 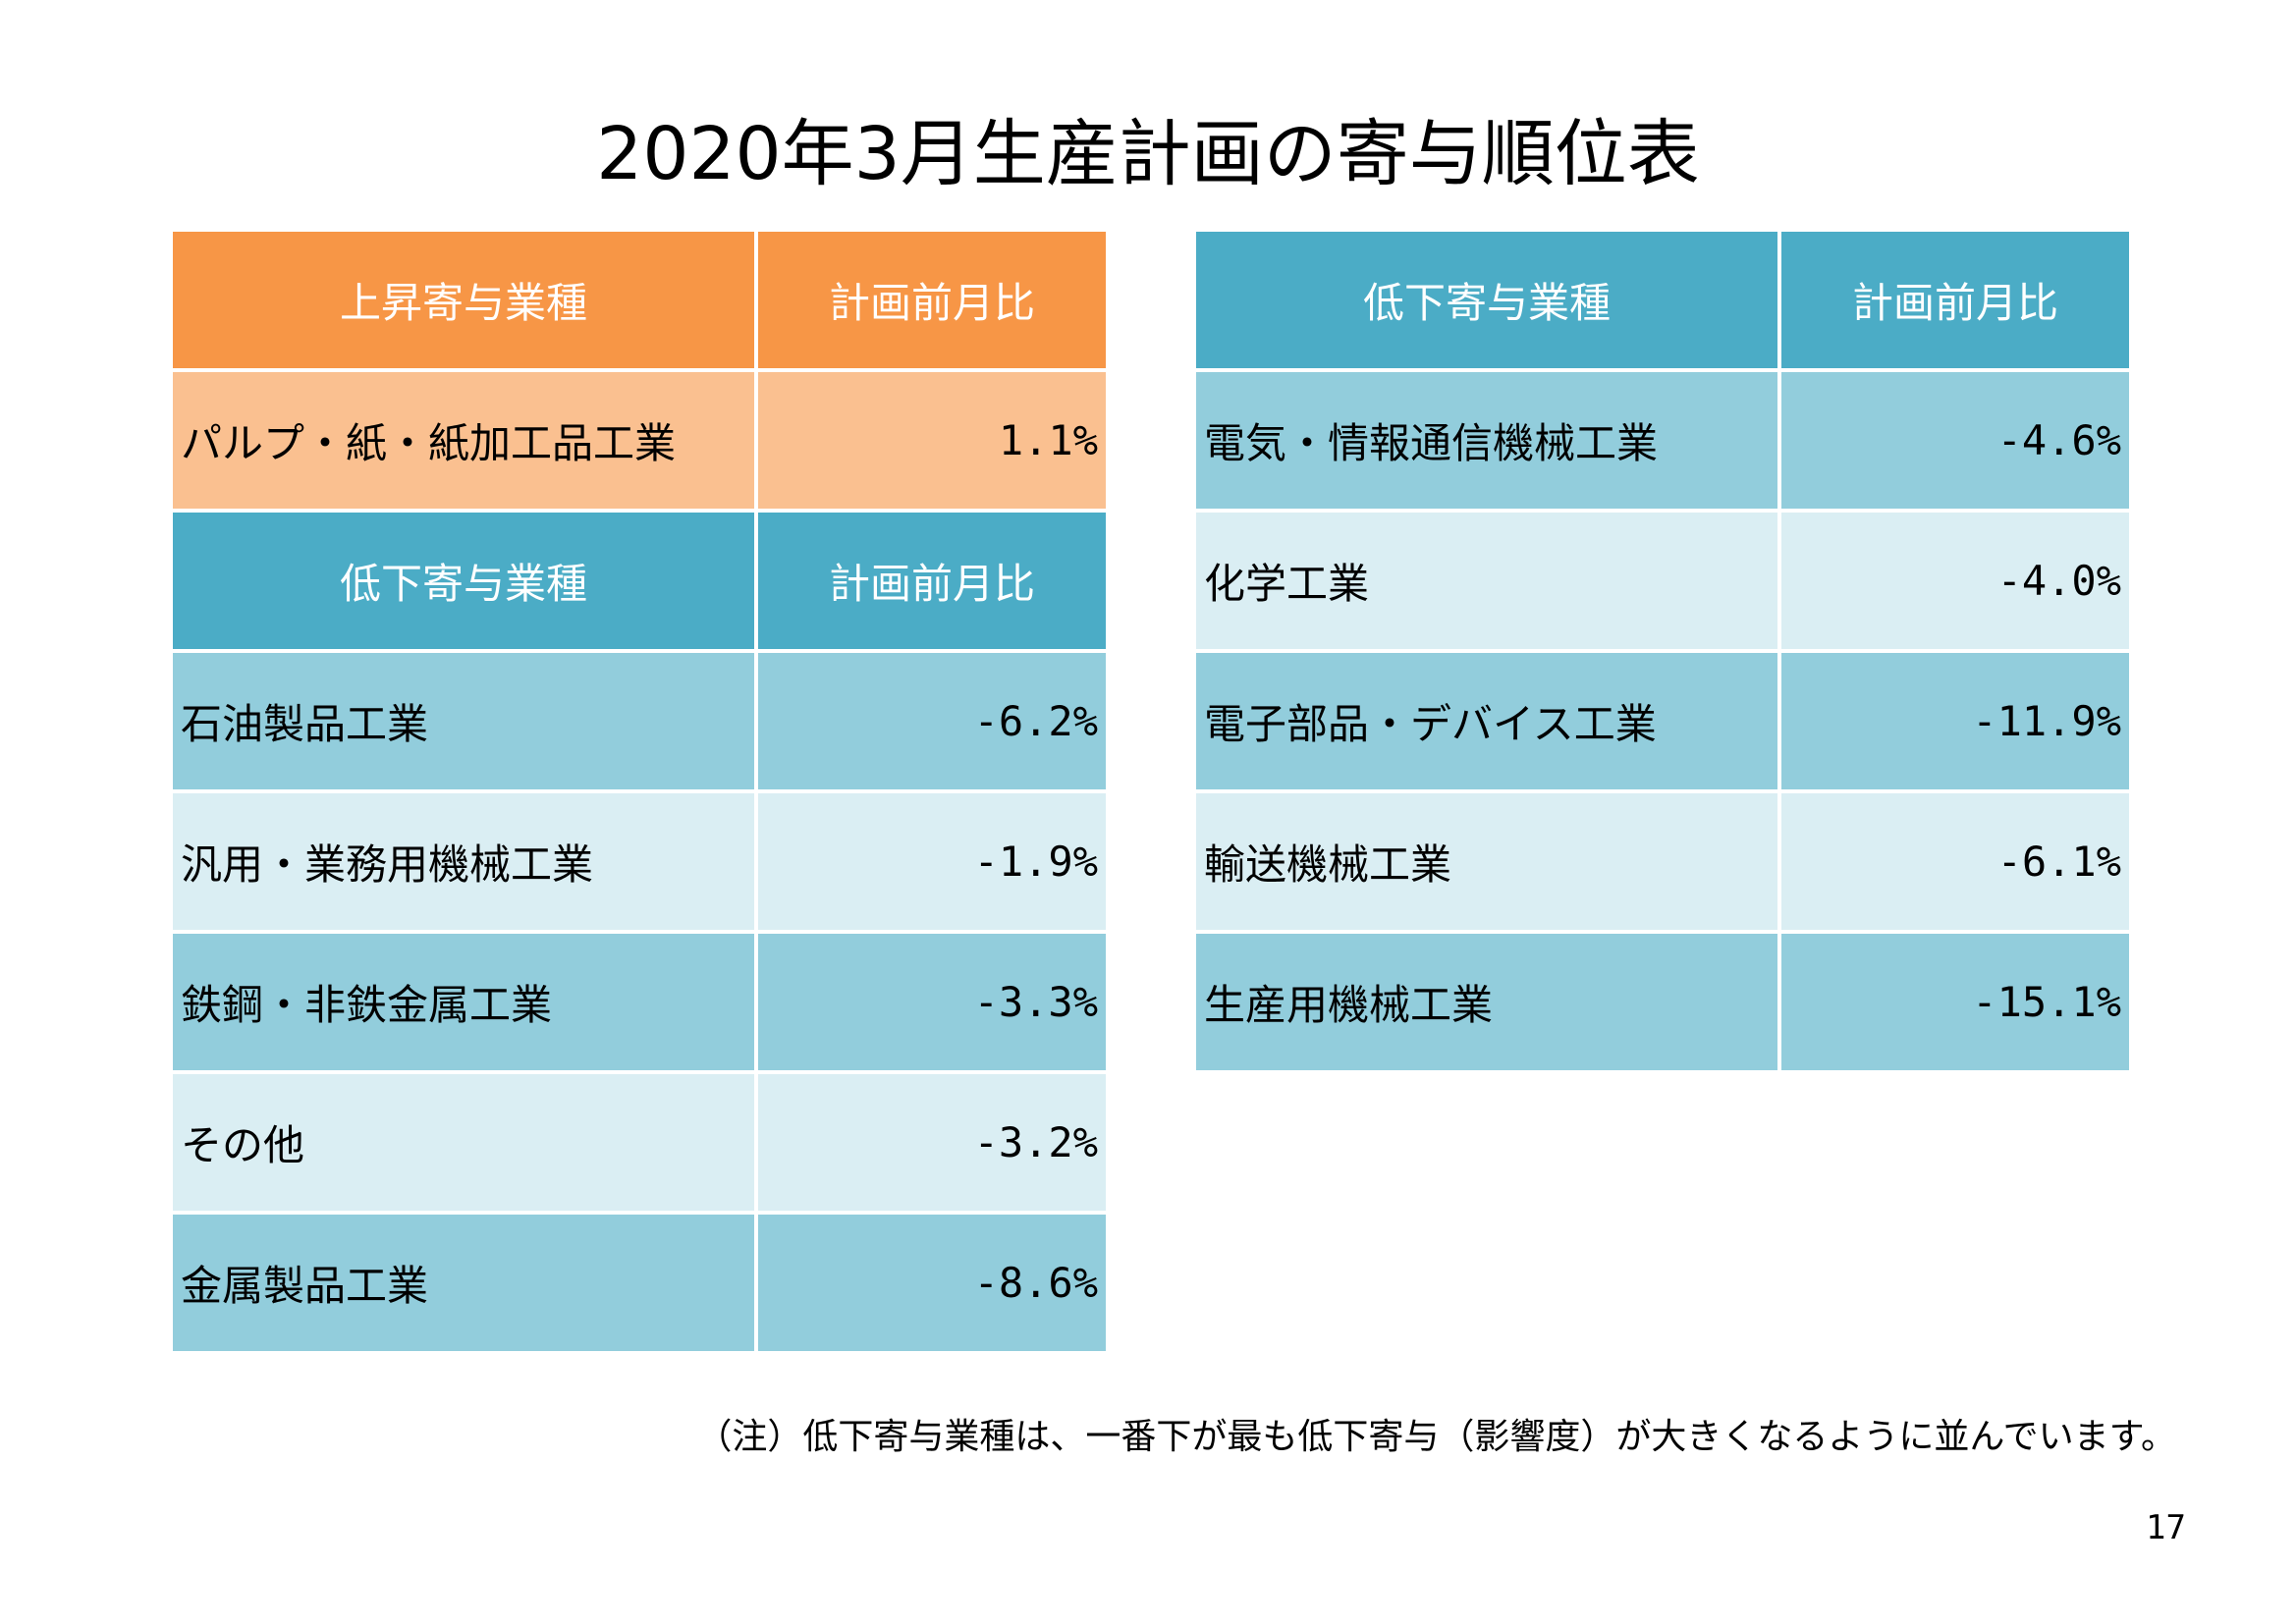 What do you see at coordinates (463, 1142) in the screenshot?
I see `industry-name: その他` at bounding box center [463, 1142].